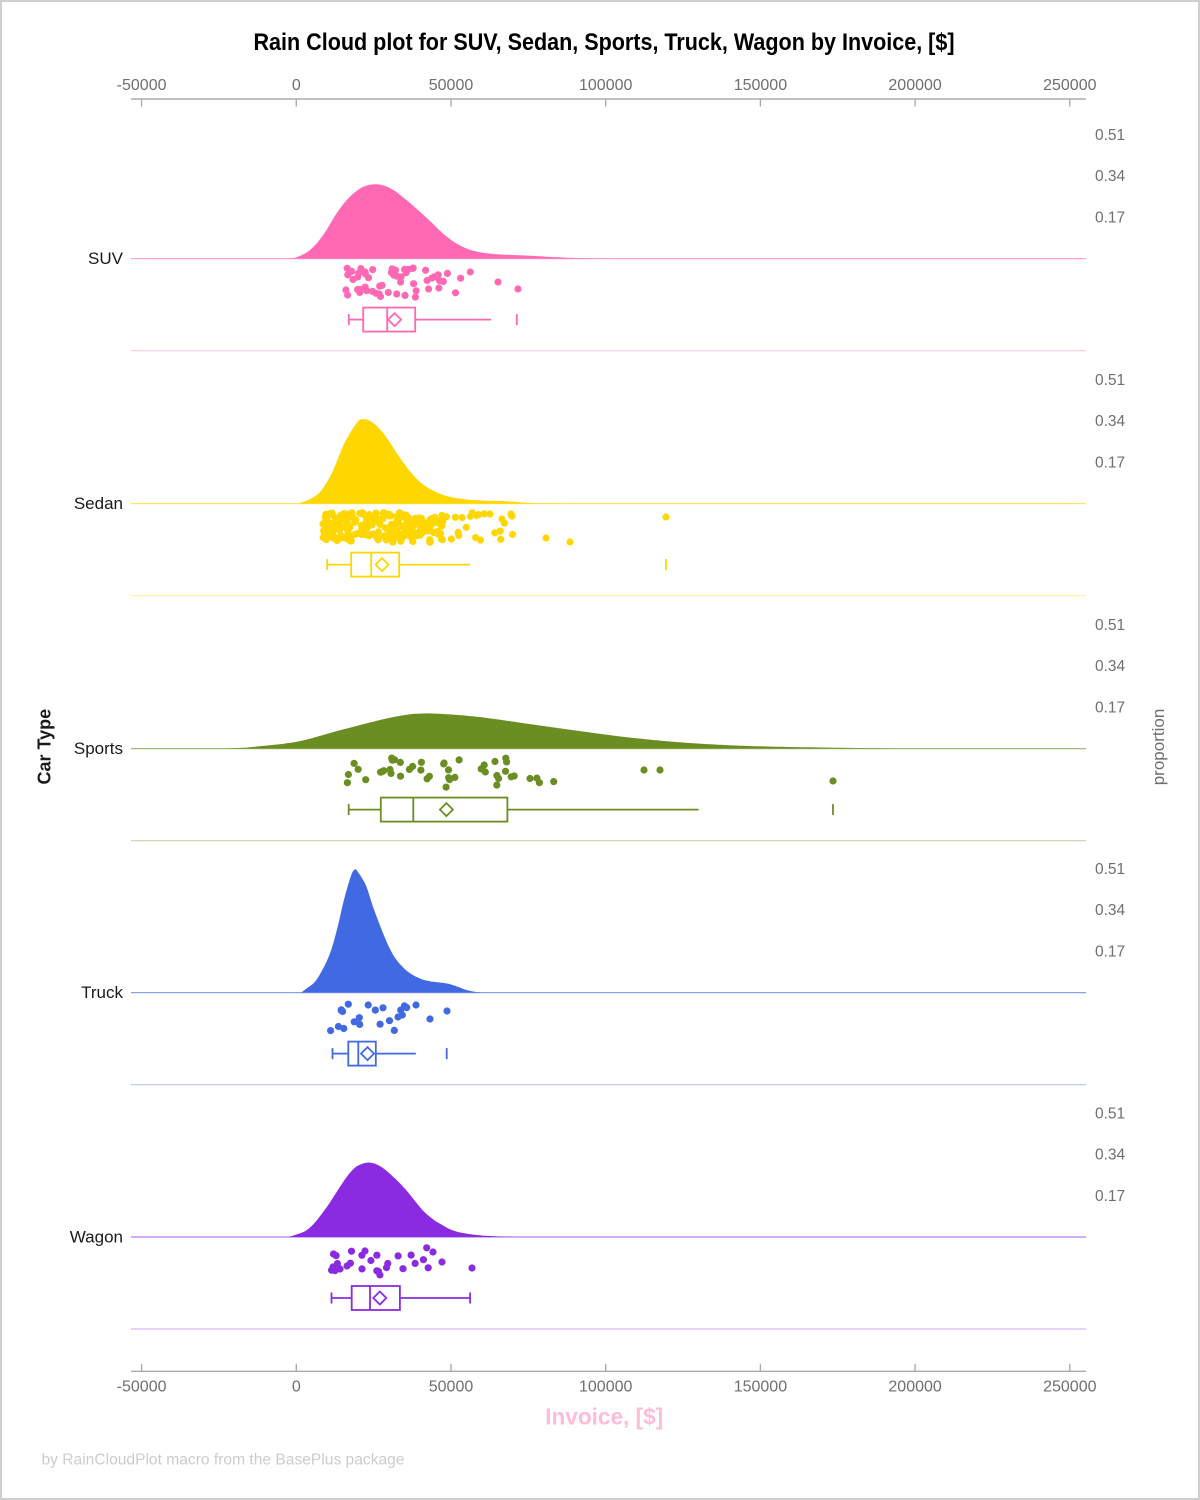  Describe the element at coordinates (98, 748) in the screenshot. I see `svg-text: Sports` at that location.